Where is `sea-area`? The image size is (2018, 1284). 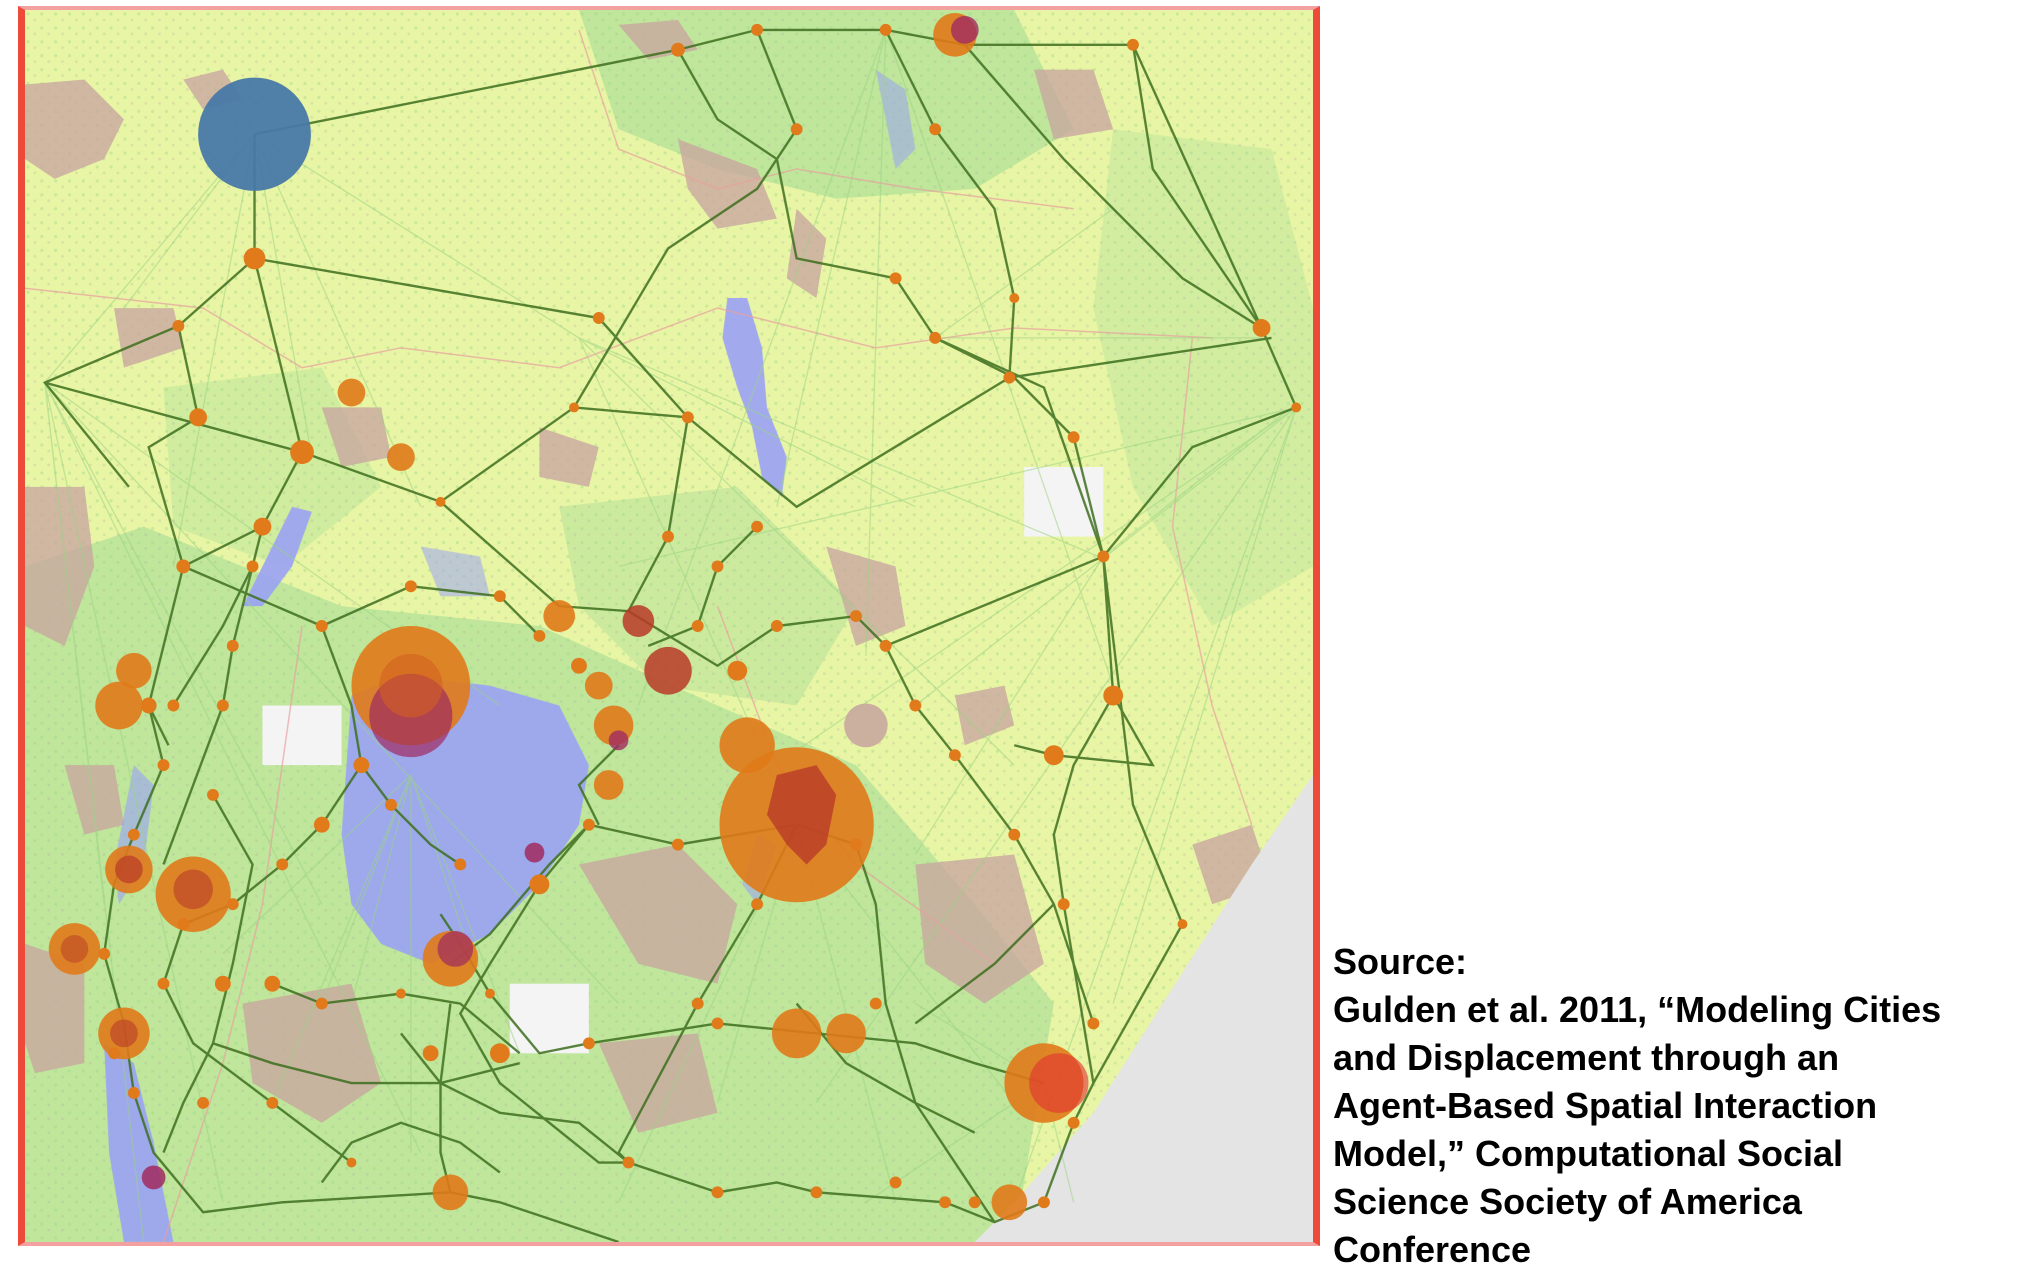
sea-area is located at coordinates (1143, 1008).